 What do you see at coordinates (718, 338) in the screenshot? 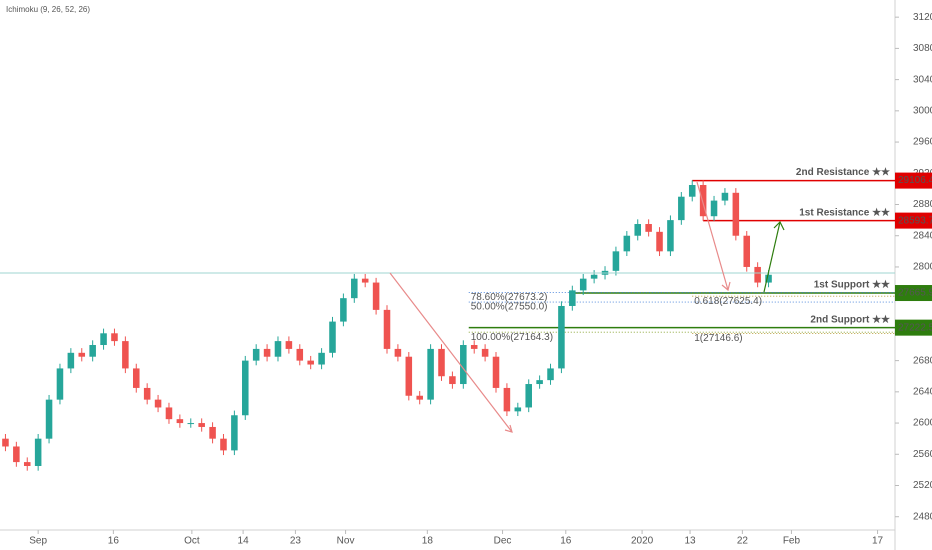
I see `fib-label: 1(27146.6)` at bounding box center [718, 338].